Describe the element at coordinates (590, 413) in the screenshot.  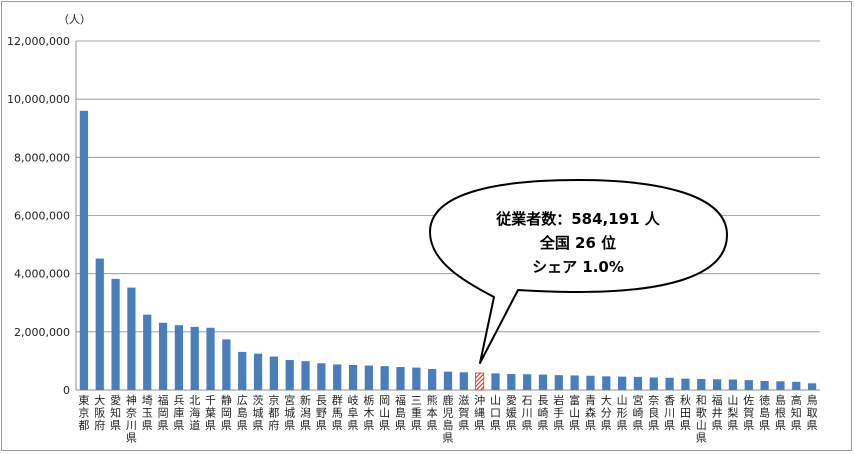
I see `x-tick-label: 青森県` at that location.